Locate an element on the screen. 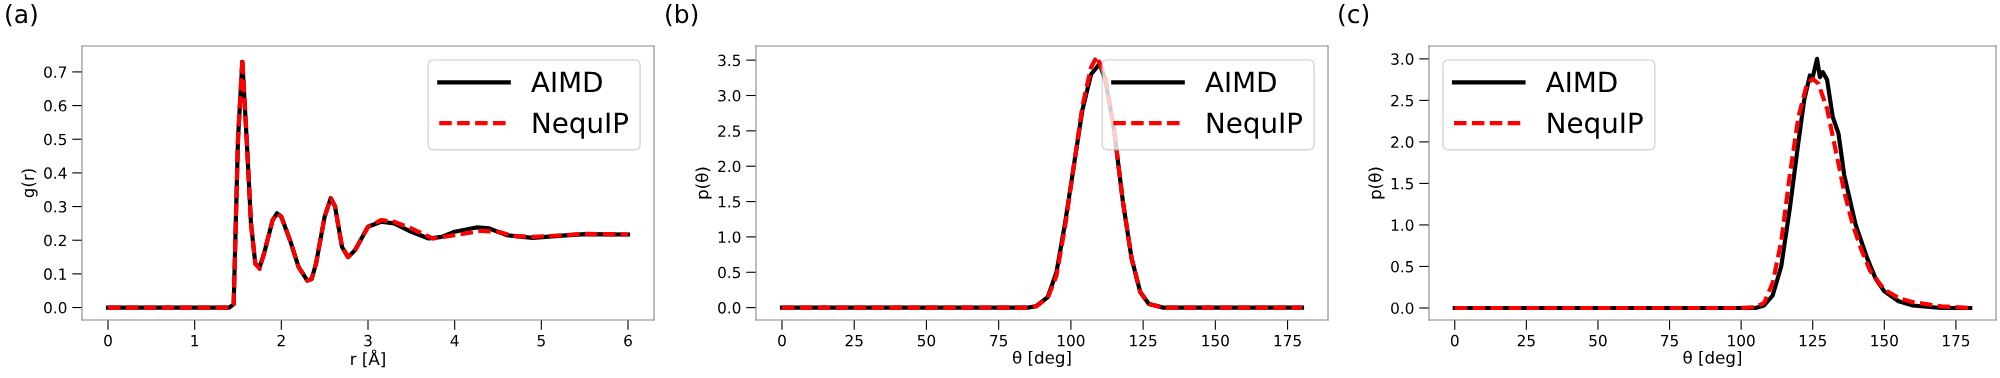 Image resolution: width=2000 pixels, height=378 pixels. x-tick-label: 5 is located at coordinates (541, 341).